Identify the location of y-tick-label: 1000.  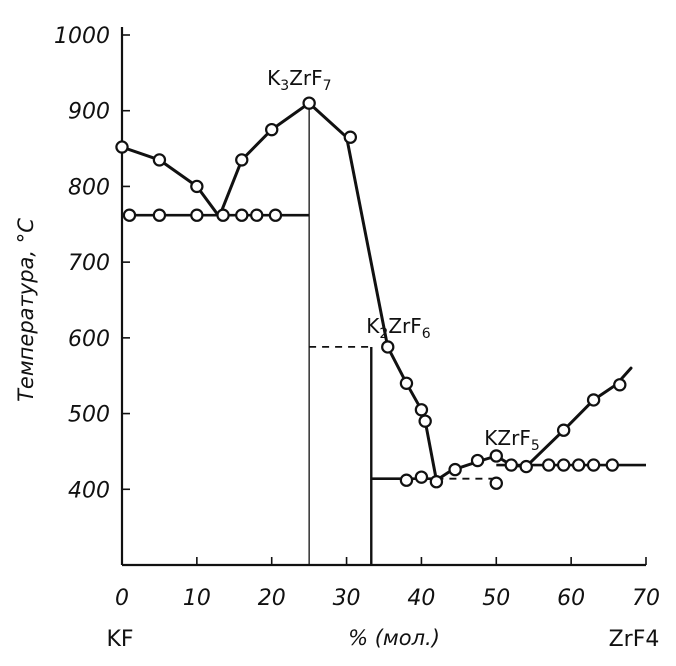
(82, 36).